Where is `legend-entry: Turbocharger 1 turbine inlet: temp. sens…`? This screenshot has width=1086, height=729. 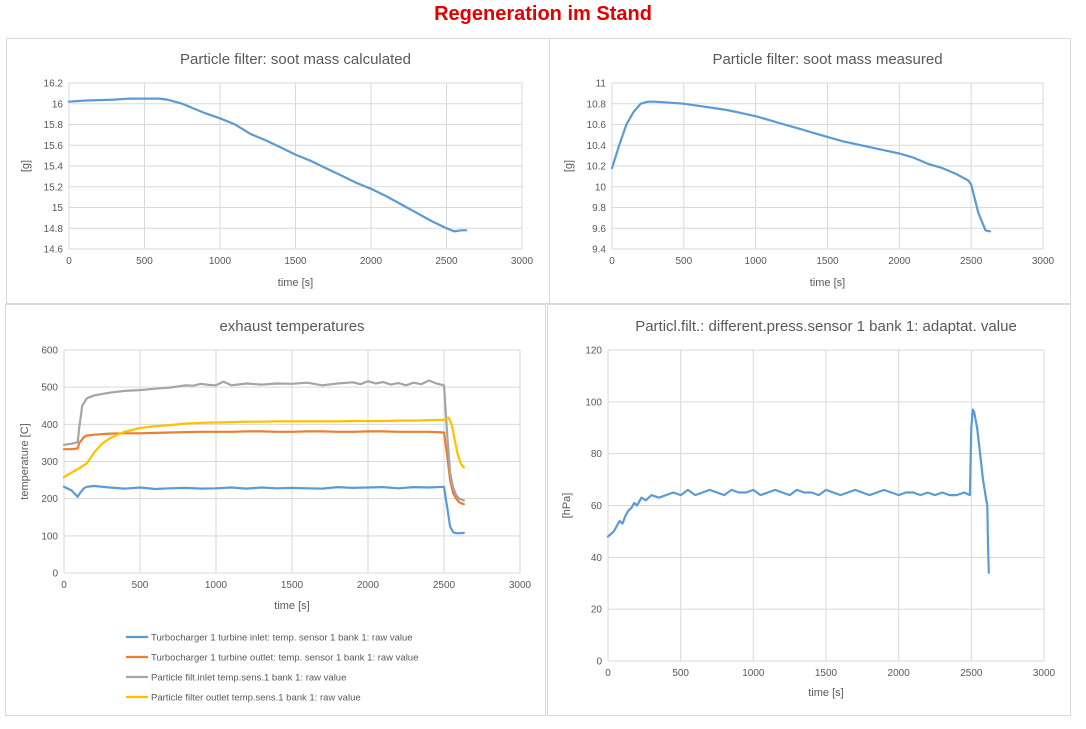 legend-entry: Turbocharger 1 turbine inlet: temp. sens… is located at coordinates (282, 638).